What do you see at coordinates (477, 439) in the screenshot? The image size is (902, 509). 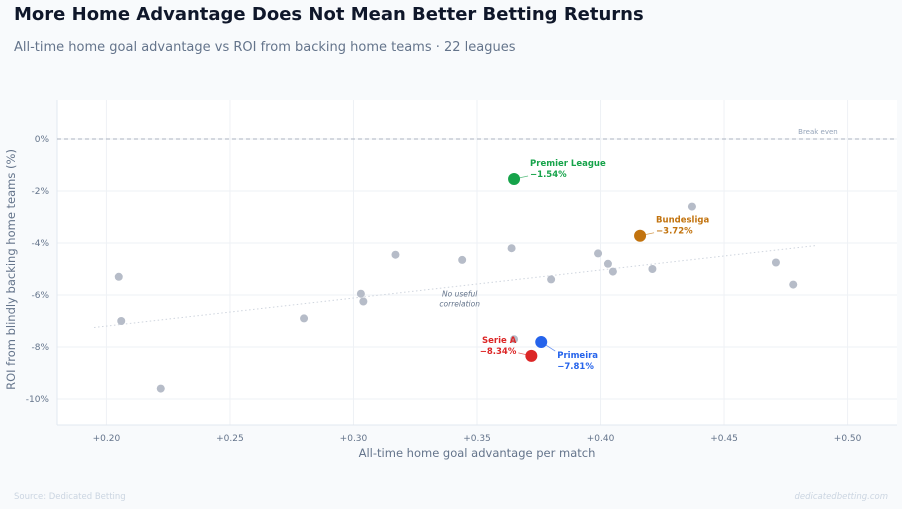 I see `x-tick-label: +0.35` at bounding box center [477, 439].